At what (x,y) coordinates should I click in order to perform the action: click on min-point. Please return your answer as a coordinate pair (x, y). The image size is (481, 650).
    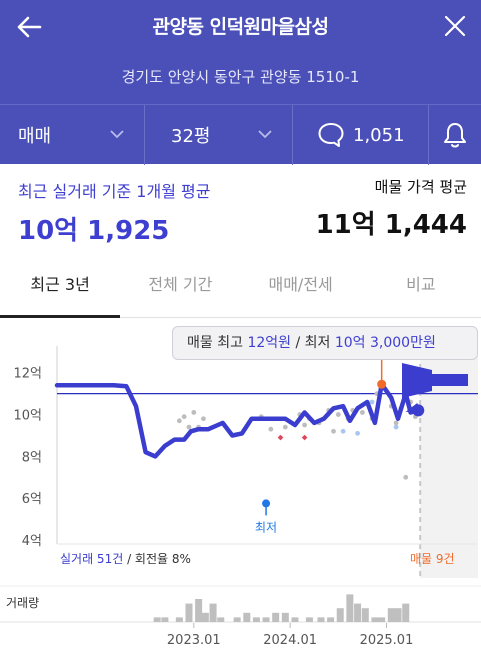
    Looking at the image, I should click on (266, 503).